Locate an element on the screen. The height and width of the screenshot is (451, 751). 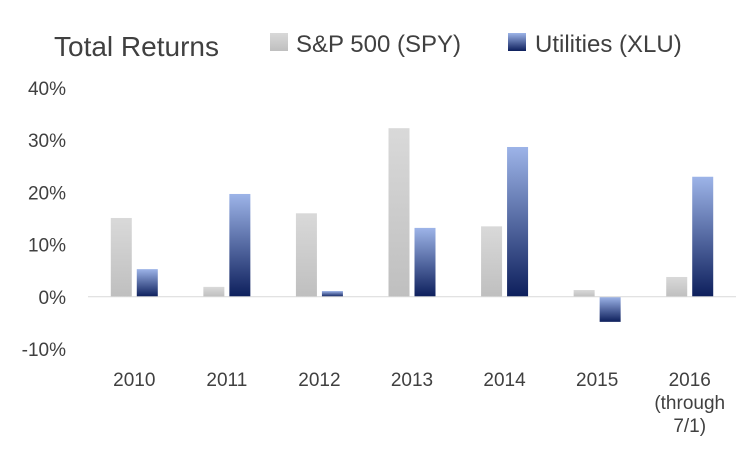
legend: S&P 500 (SPY) Utilities (XLU) is located at coordinates (476, 44).